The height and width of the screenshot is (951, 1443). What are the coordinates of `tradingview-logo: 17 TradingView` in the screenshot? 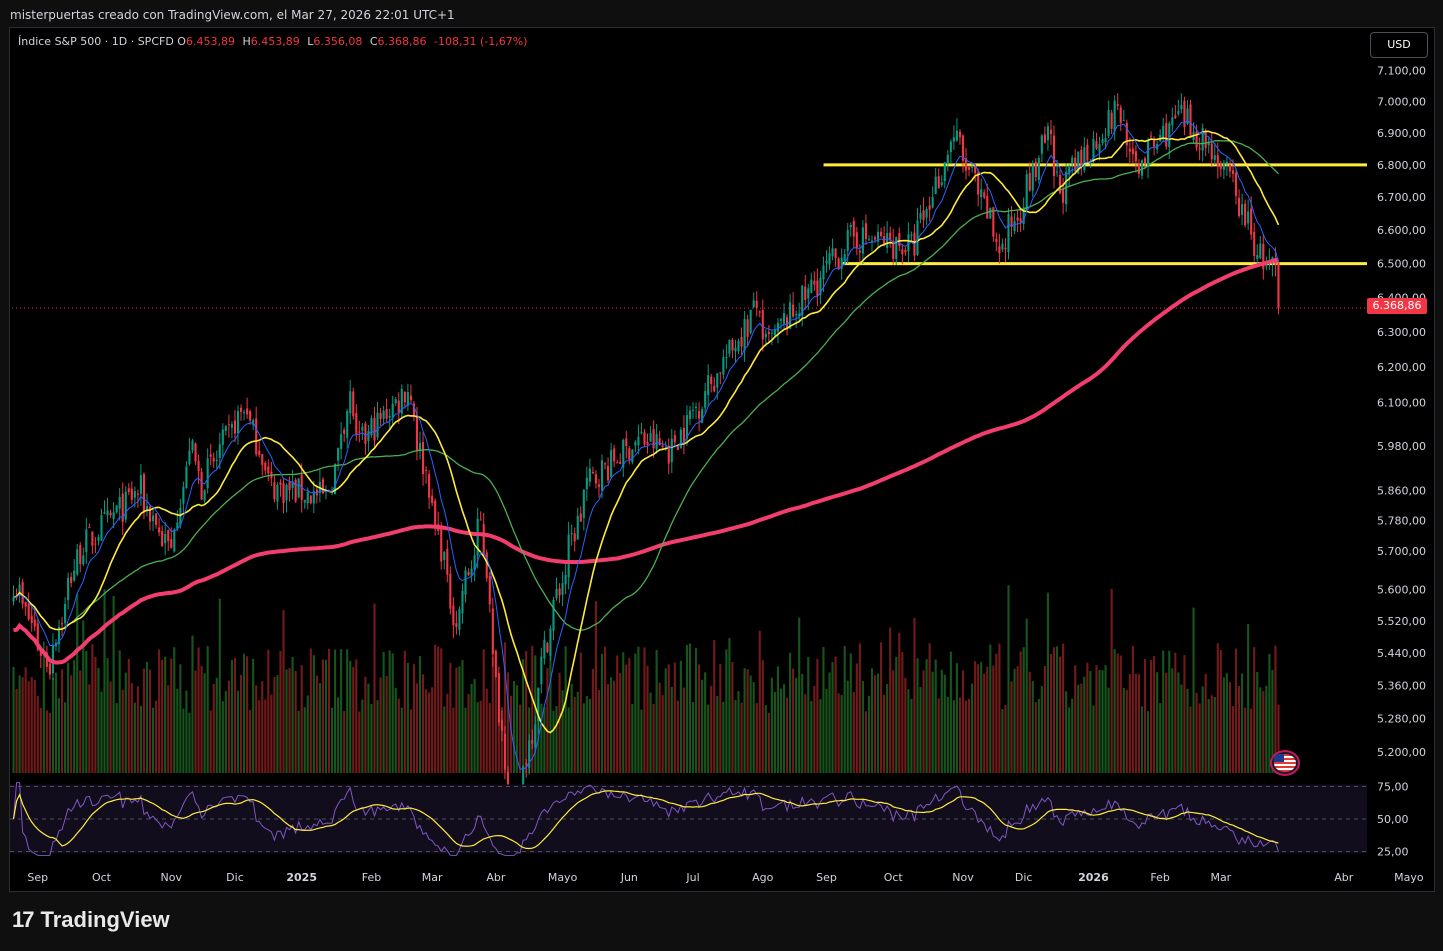 It's located at (91, 920).